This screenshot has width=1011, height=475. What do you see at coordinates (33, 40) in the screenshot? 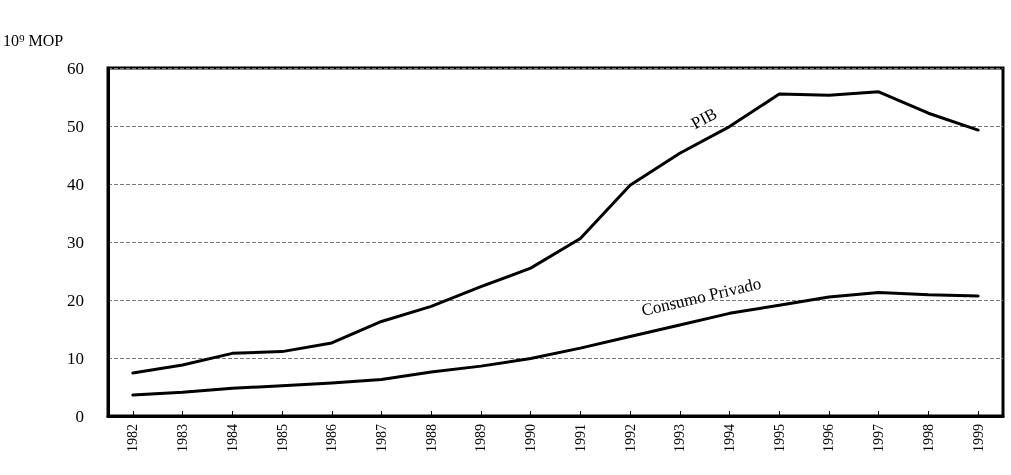
I see `y-axis-title: 10⁹ MOP` at bounding box center [33, 40].